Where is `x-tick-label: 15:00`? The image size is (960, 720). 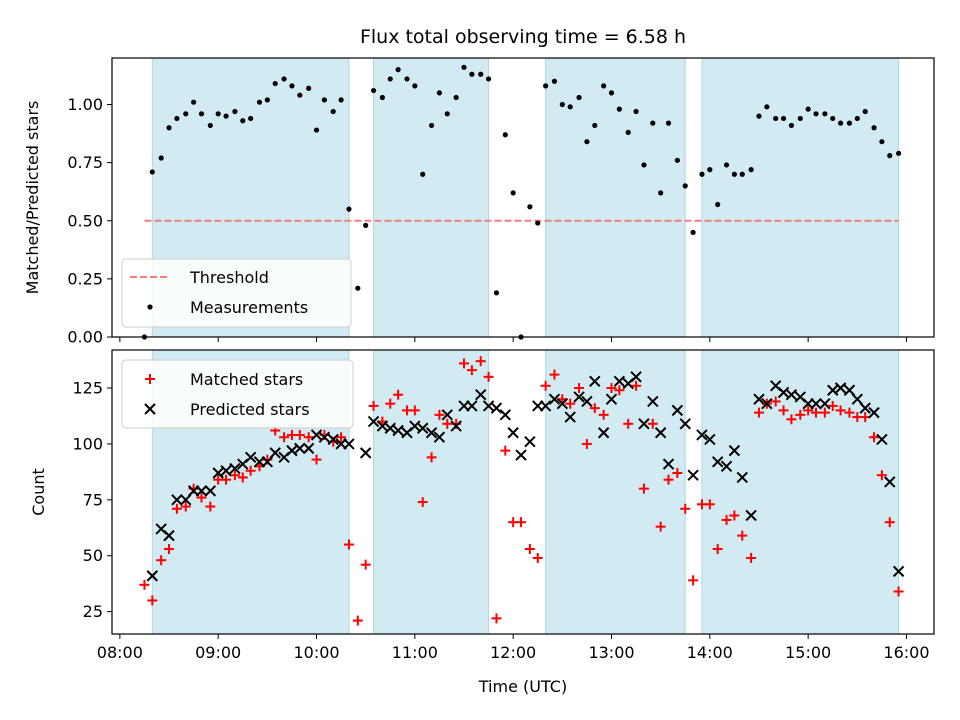
x-tick-label: 15:00 is located at coordinates (808, 652).